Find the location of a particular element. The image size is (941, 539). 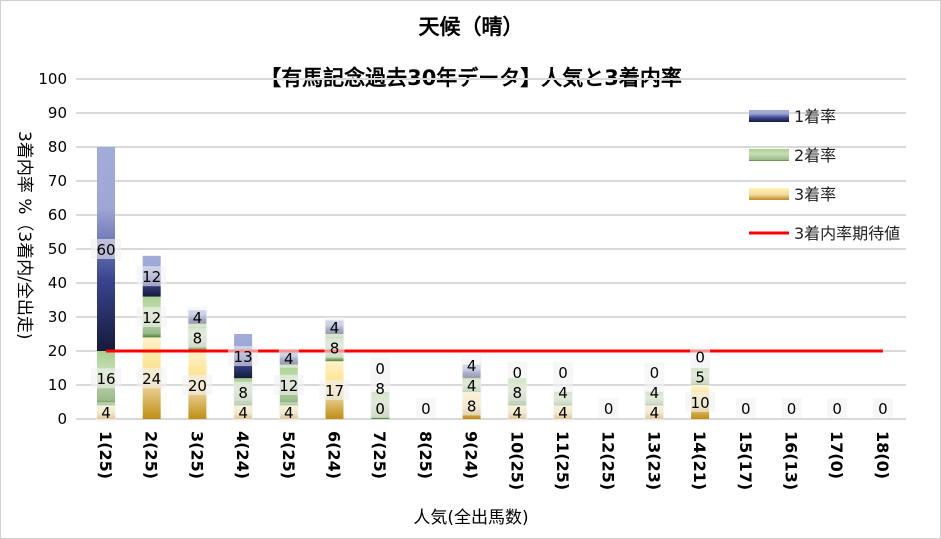

y-tick-label: 100 is located at coordinates (52, 79).